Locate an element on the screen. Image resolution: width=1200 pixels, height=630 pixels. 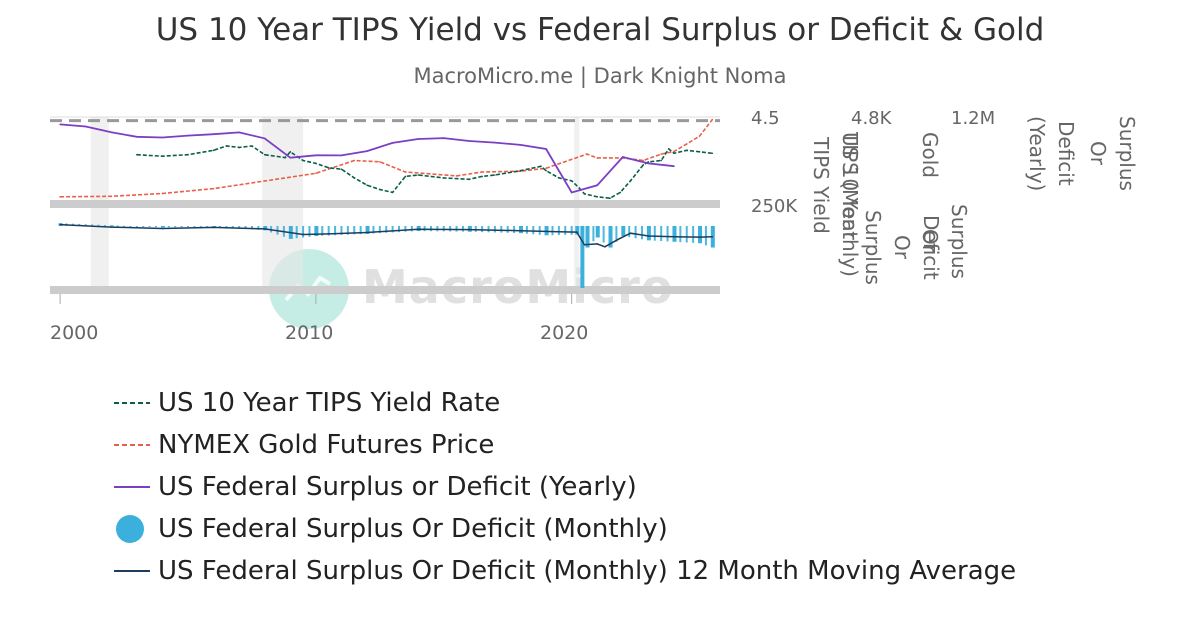
x-tick-2010: 2010 is located at coordinates (309, 333).